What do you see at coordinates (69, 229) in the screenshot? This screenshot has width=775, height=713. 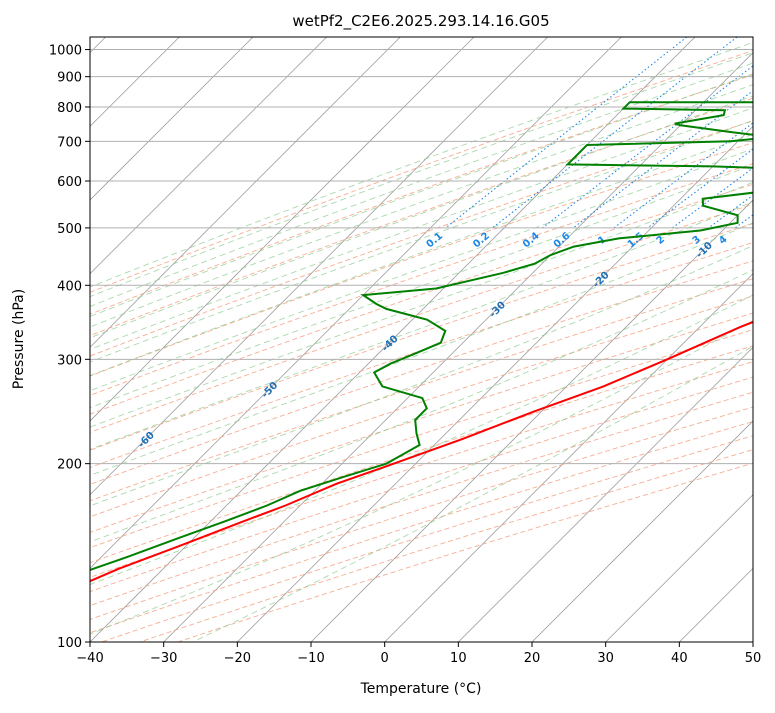 I see `y-tick-label: 500` at bounding box center [69, 229].